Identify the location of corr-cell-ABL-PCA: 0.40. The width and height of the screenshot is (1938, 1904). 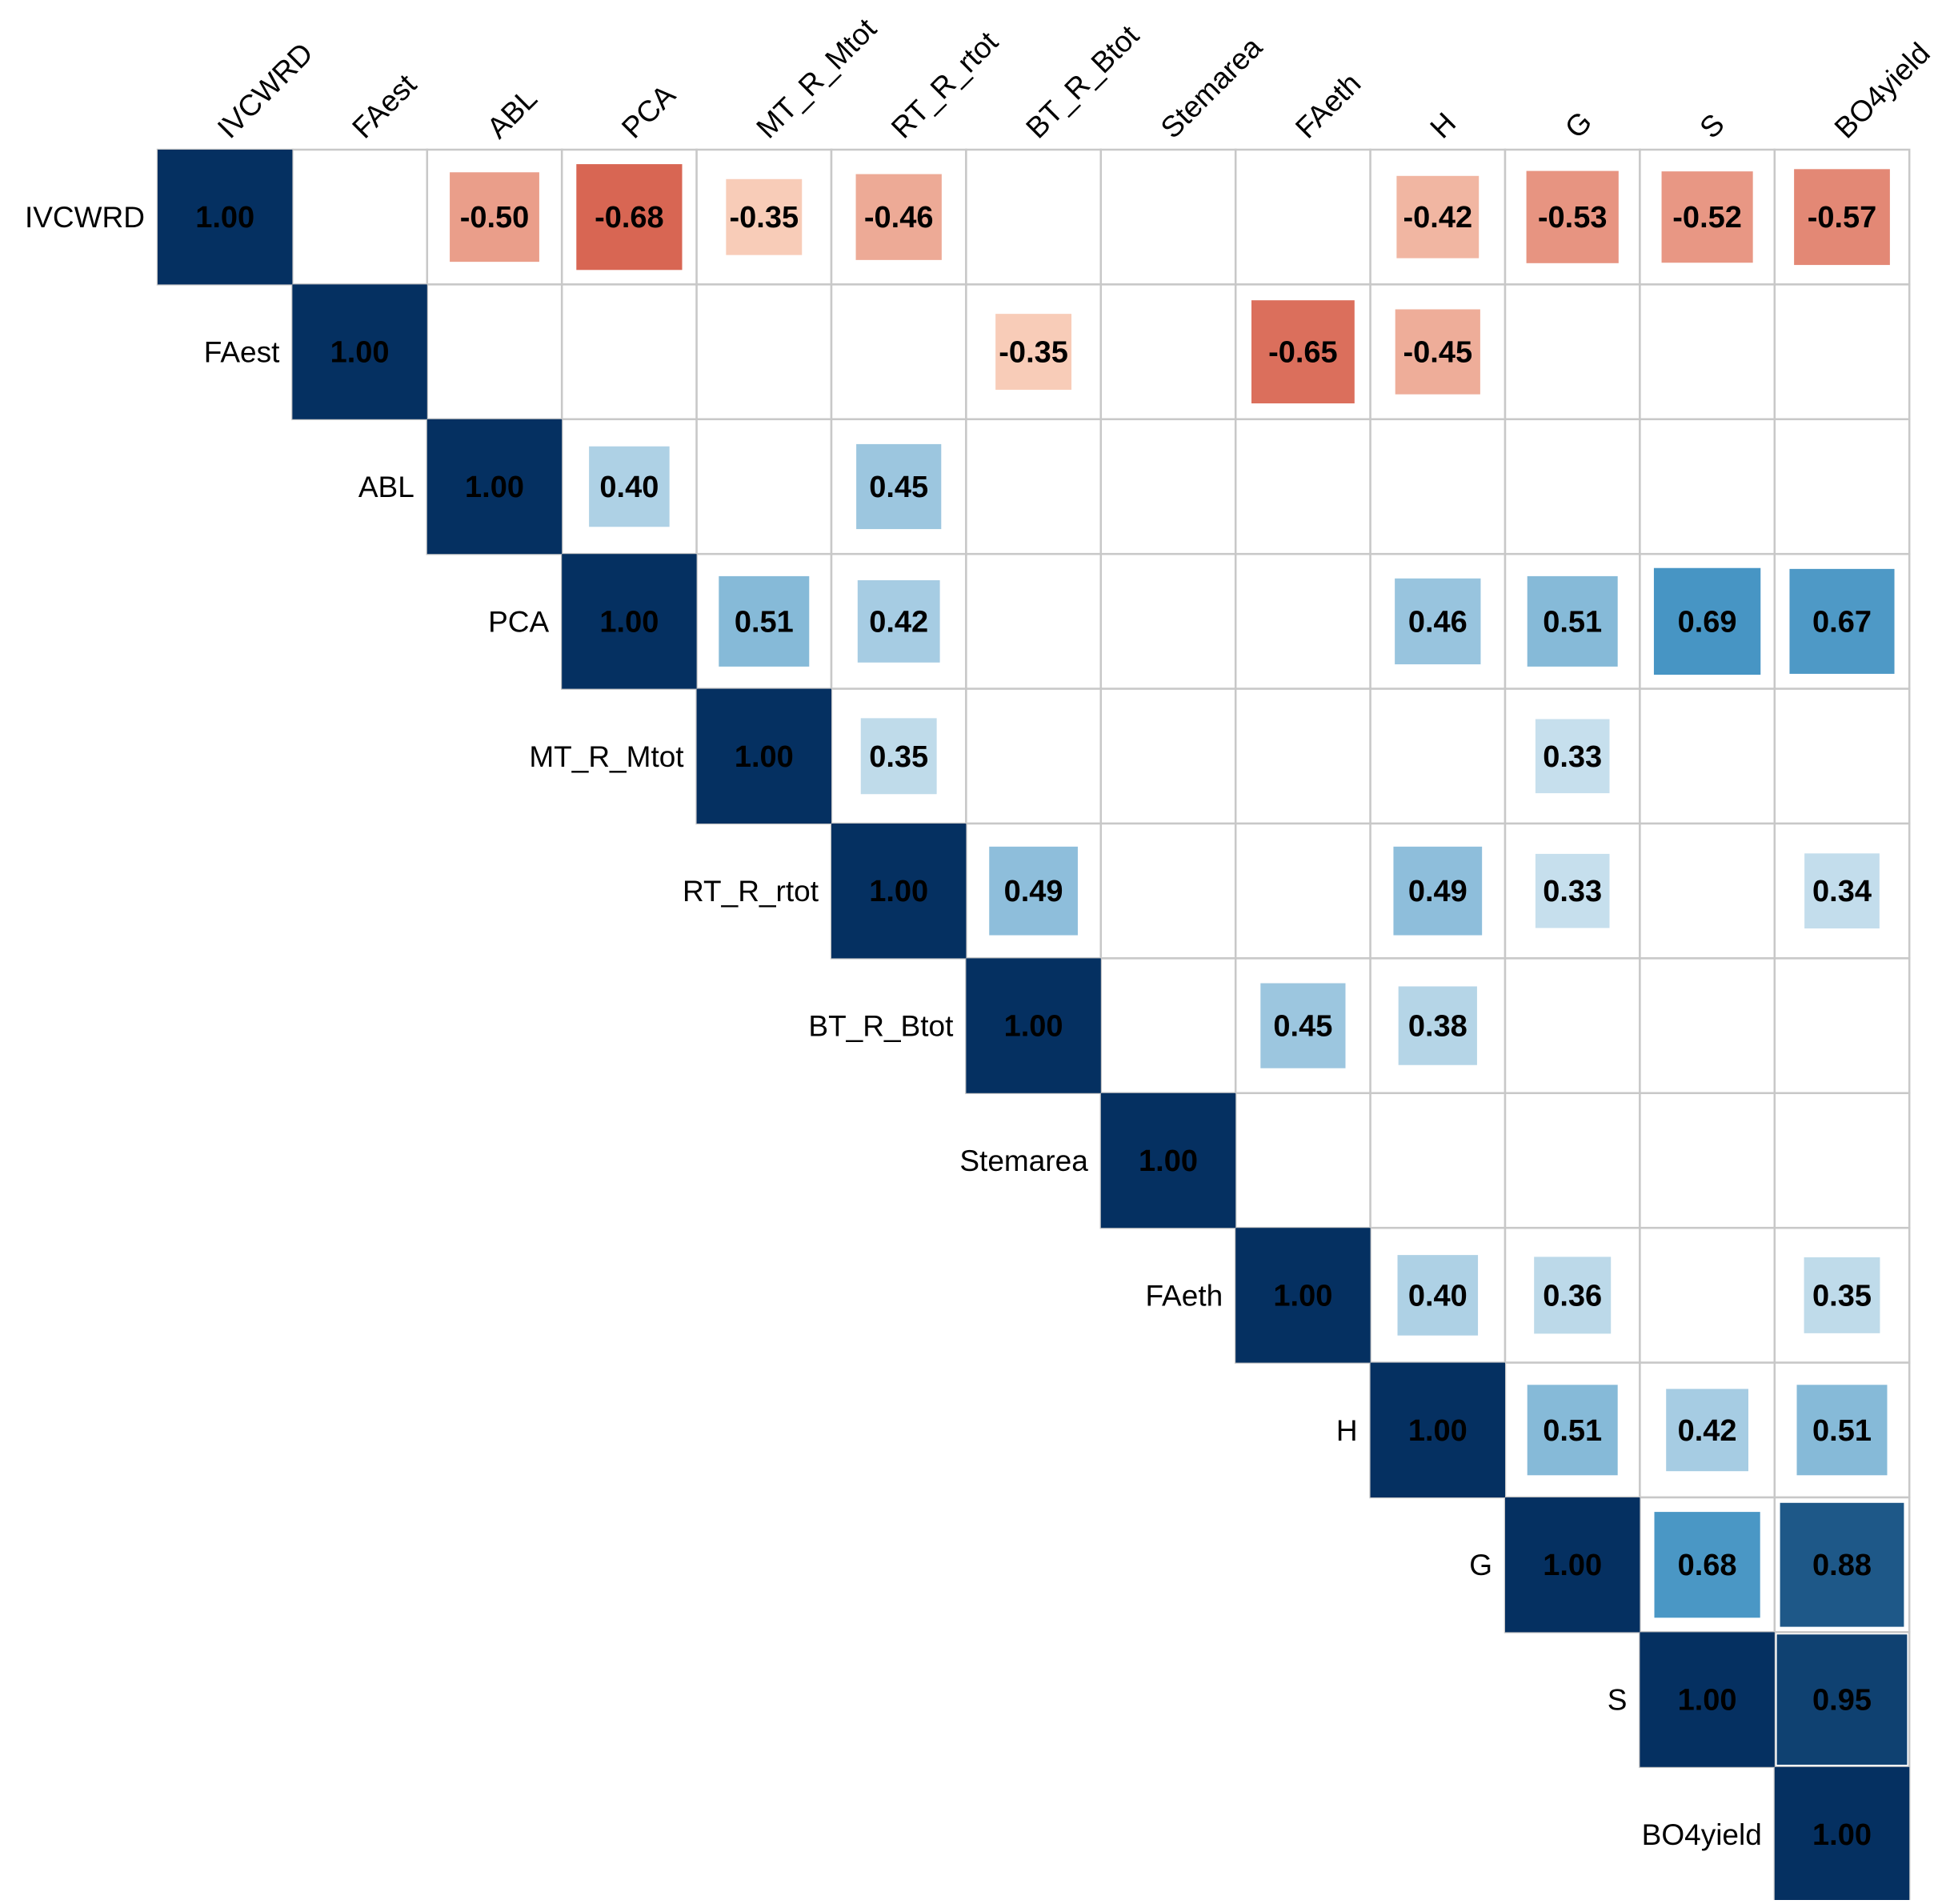
(629, 486).